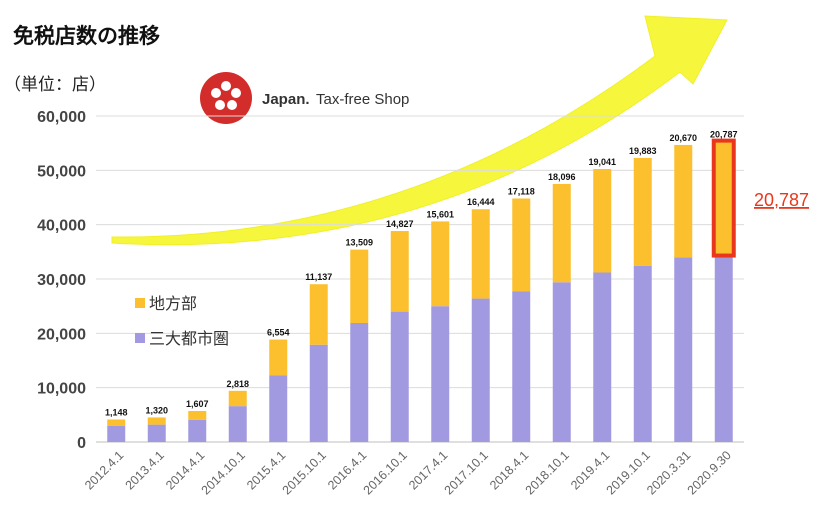 The height and width of the screenshot is (530, 823). I want to click on legend-label-regional: 地方部, so click(173, 303).